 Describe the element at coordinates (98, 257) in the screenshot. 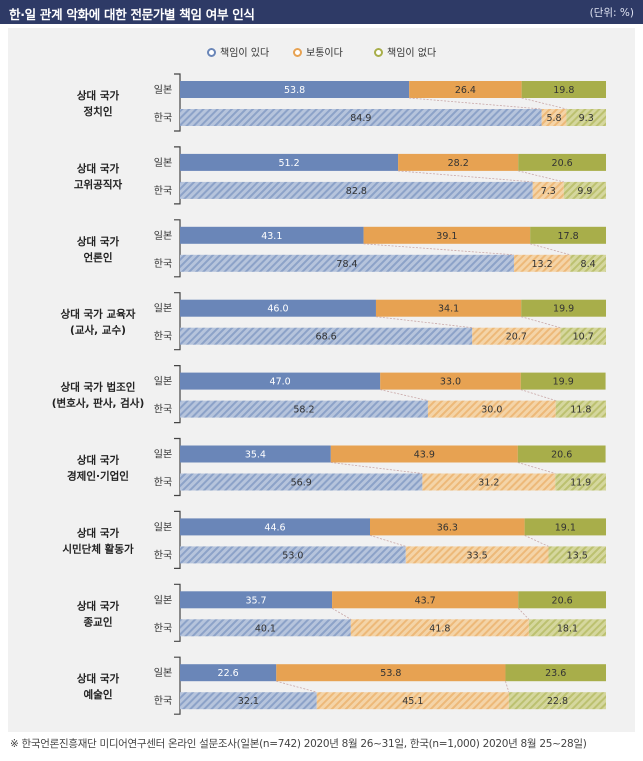

I see `group-label: 언론인` at that location.